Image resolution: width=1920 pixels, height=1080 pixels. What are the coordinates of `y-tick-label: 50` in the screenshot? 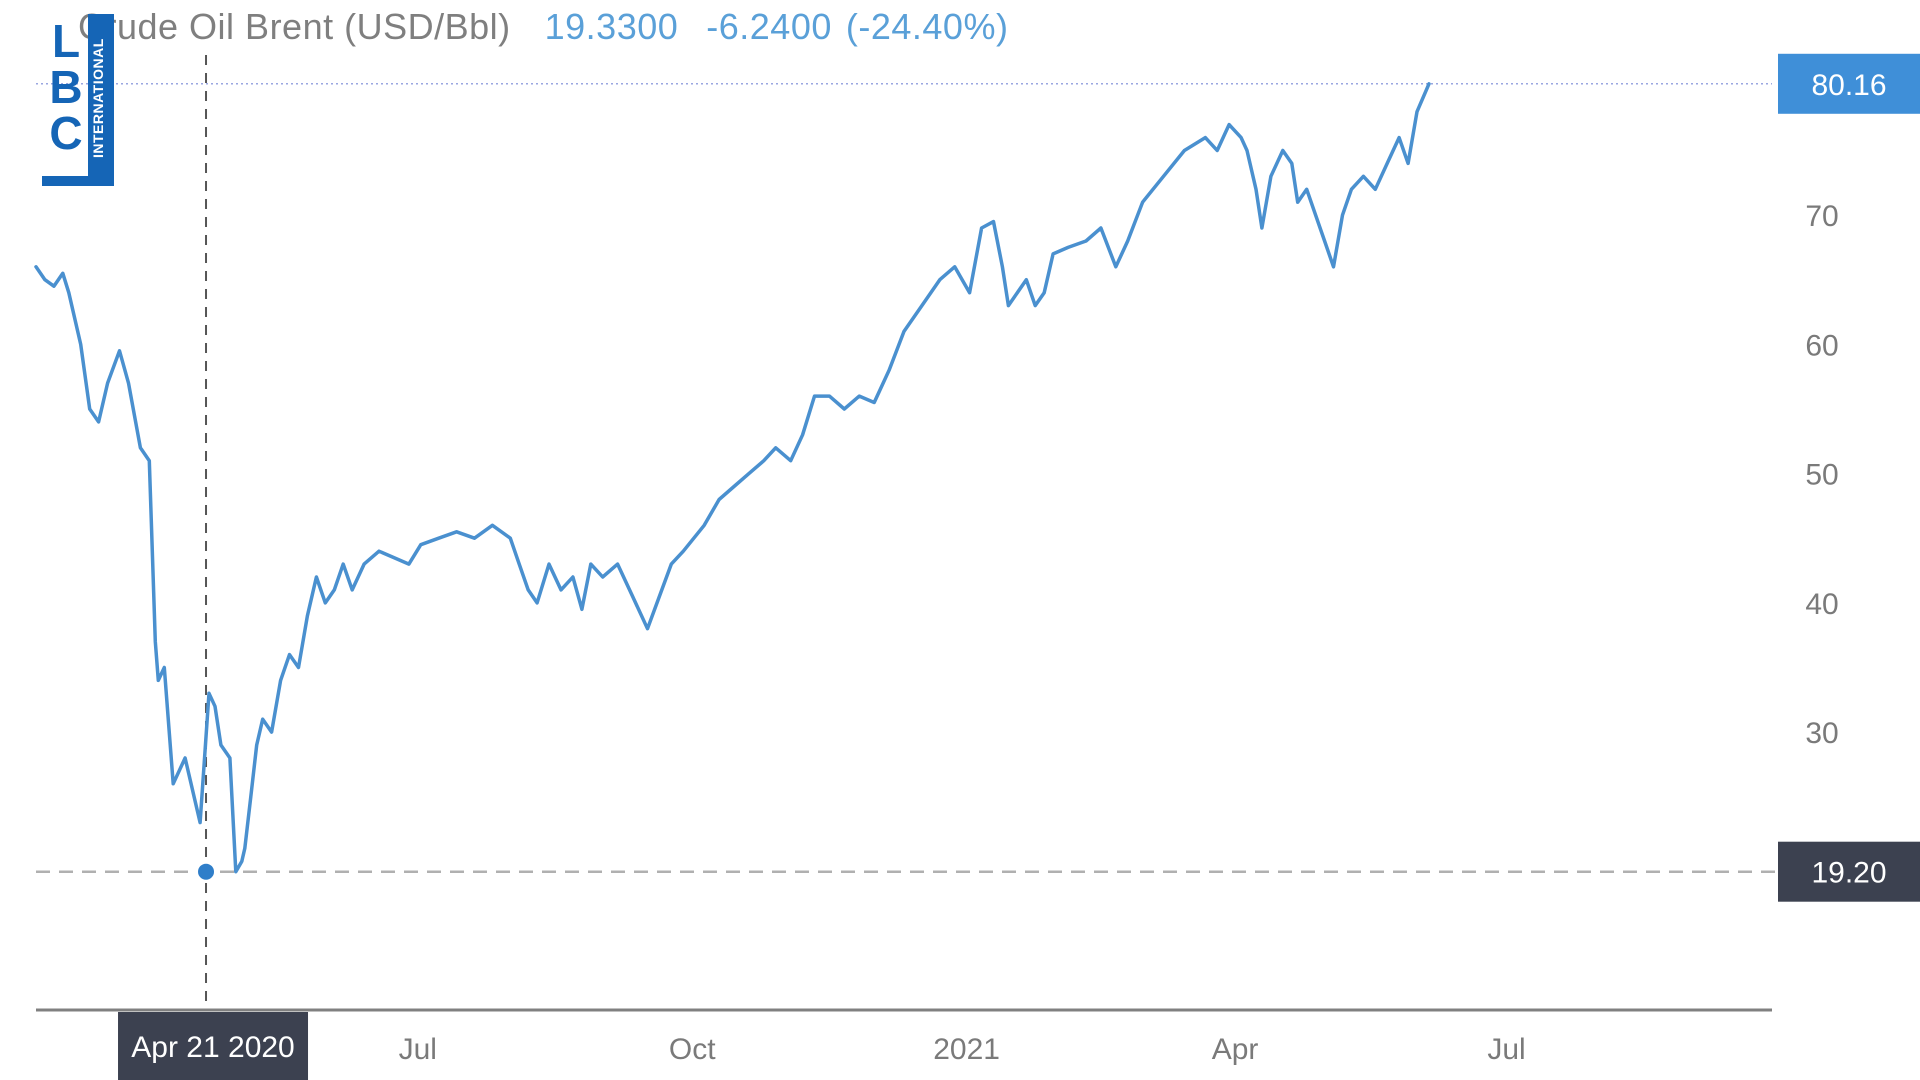 It's located at (1821, 475).